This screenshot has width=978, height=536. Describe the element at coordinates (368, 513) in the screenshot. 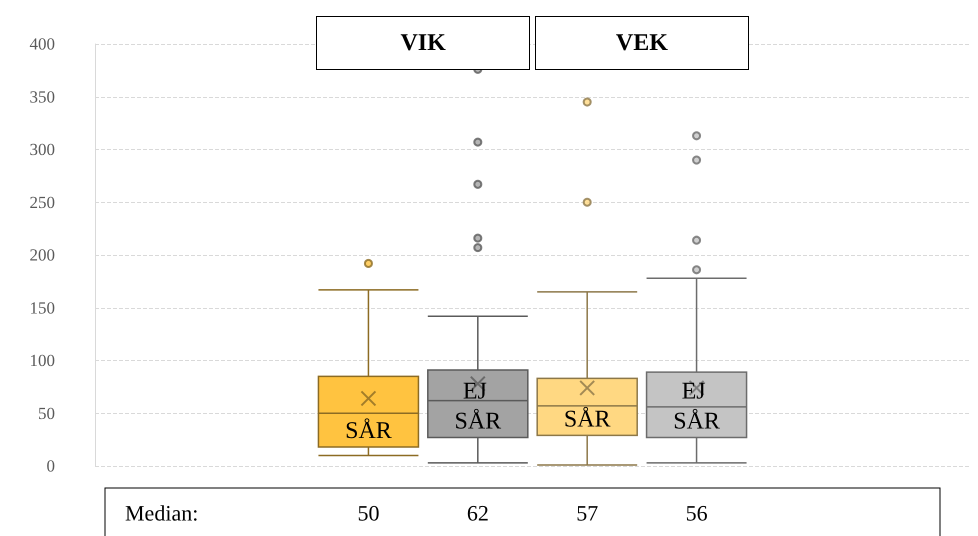

I see `text: 50` at that location.